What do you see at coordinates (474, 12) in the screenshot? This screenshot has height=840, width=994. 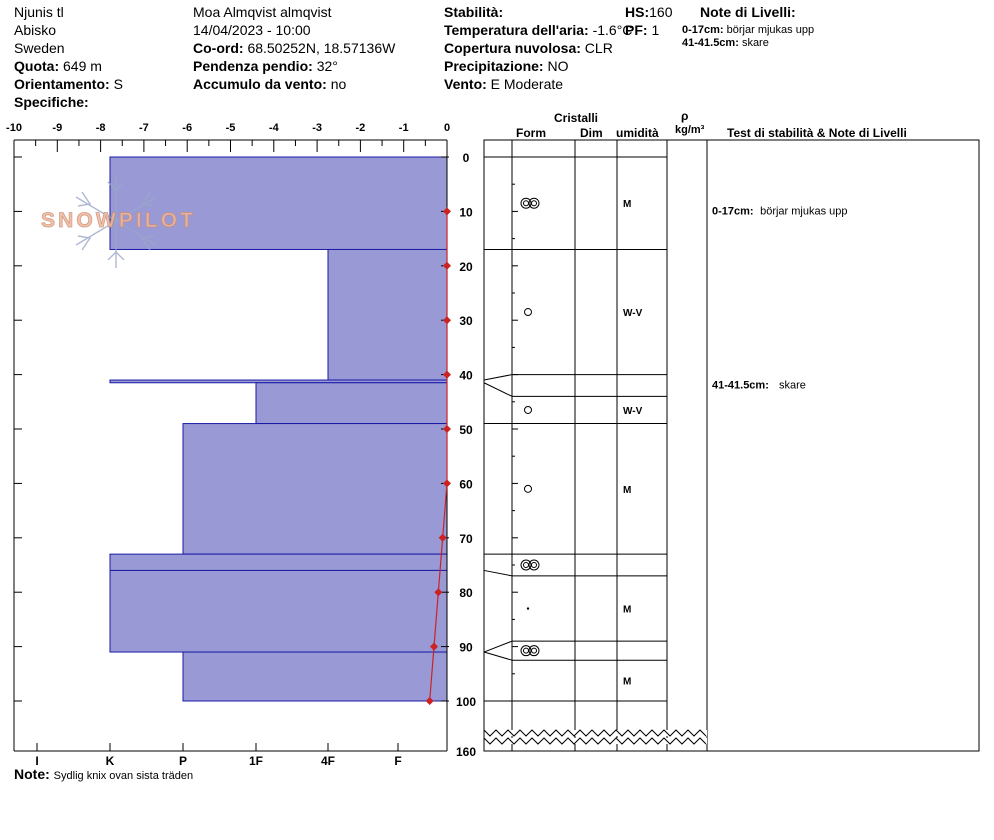 I see `stability-label: Stabilità:` at bounding box center [474, 12].